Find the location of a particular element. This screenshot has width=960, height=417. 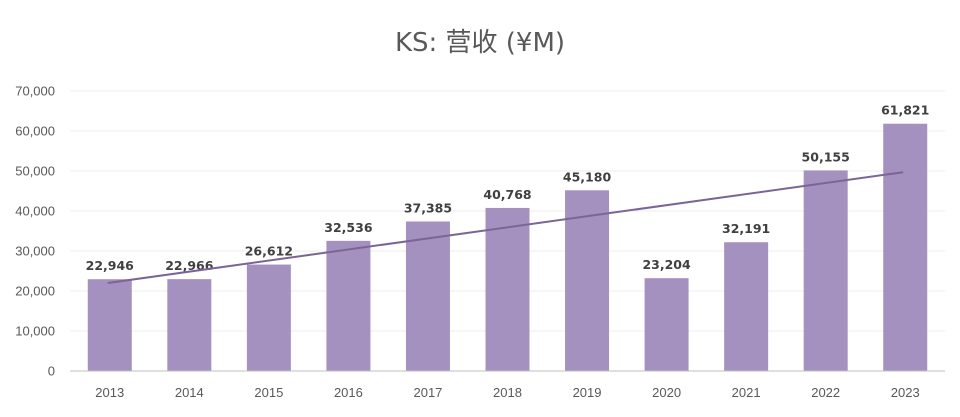

chart-title: KS: 营收 (¥M) is located at coordinates (480, 43).